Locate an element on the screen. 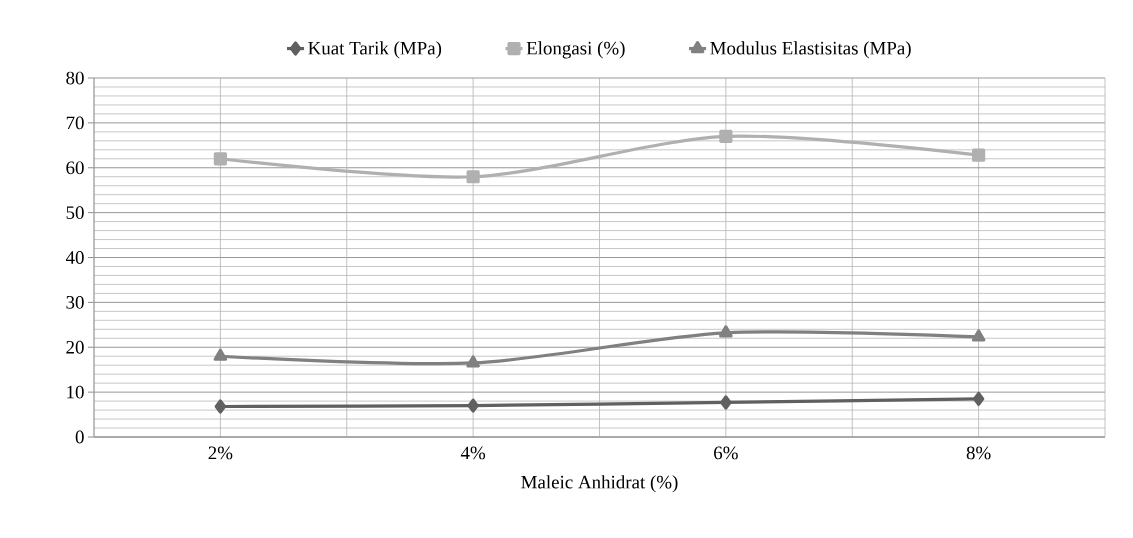  y-tick-label: 20 is located at coordinates (75, 347).